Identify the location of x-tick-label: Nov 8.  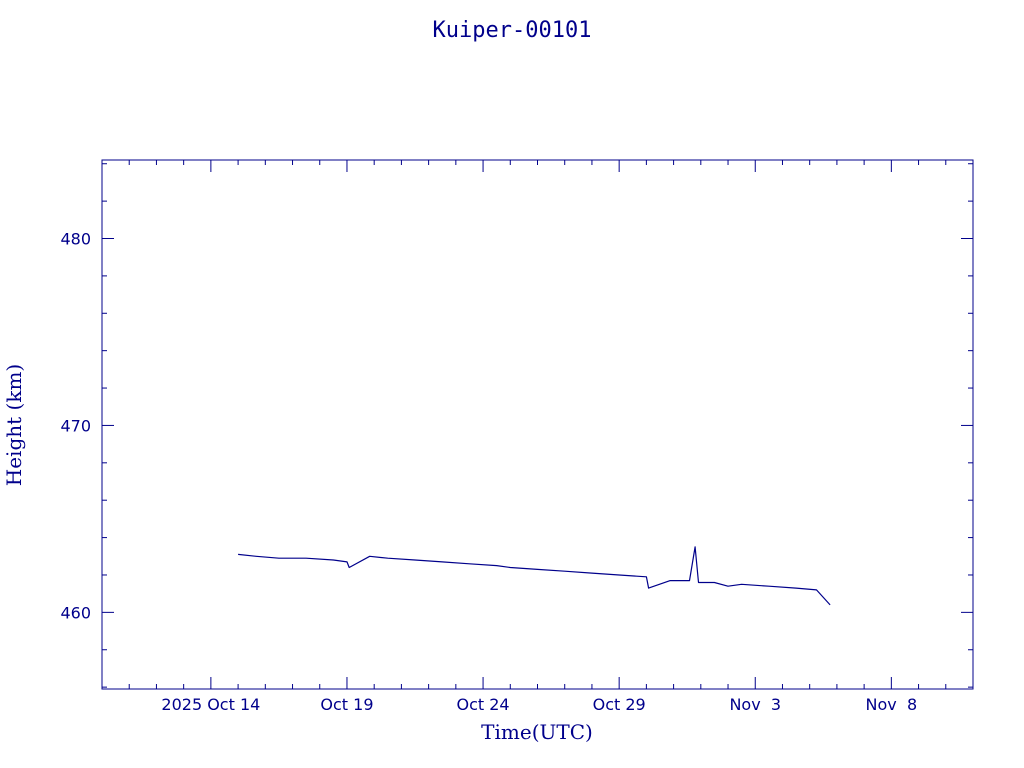
(892, 704).